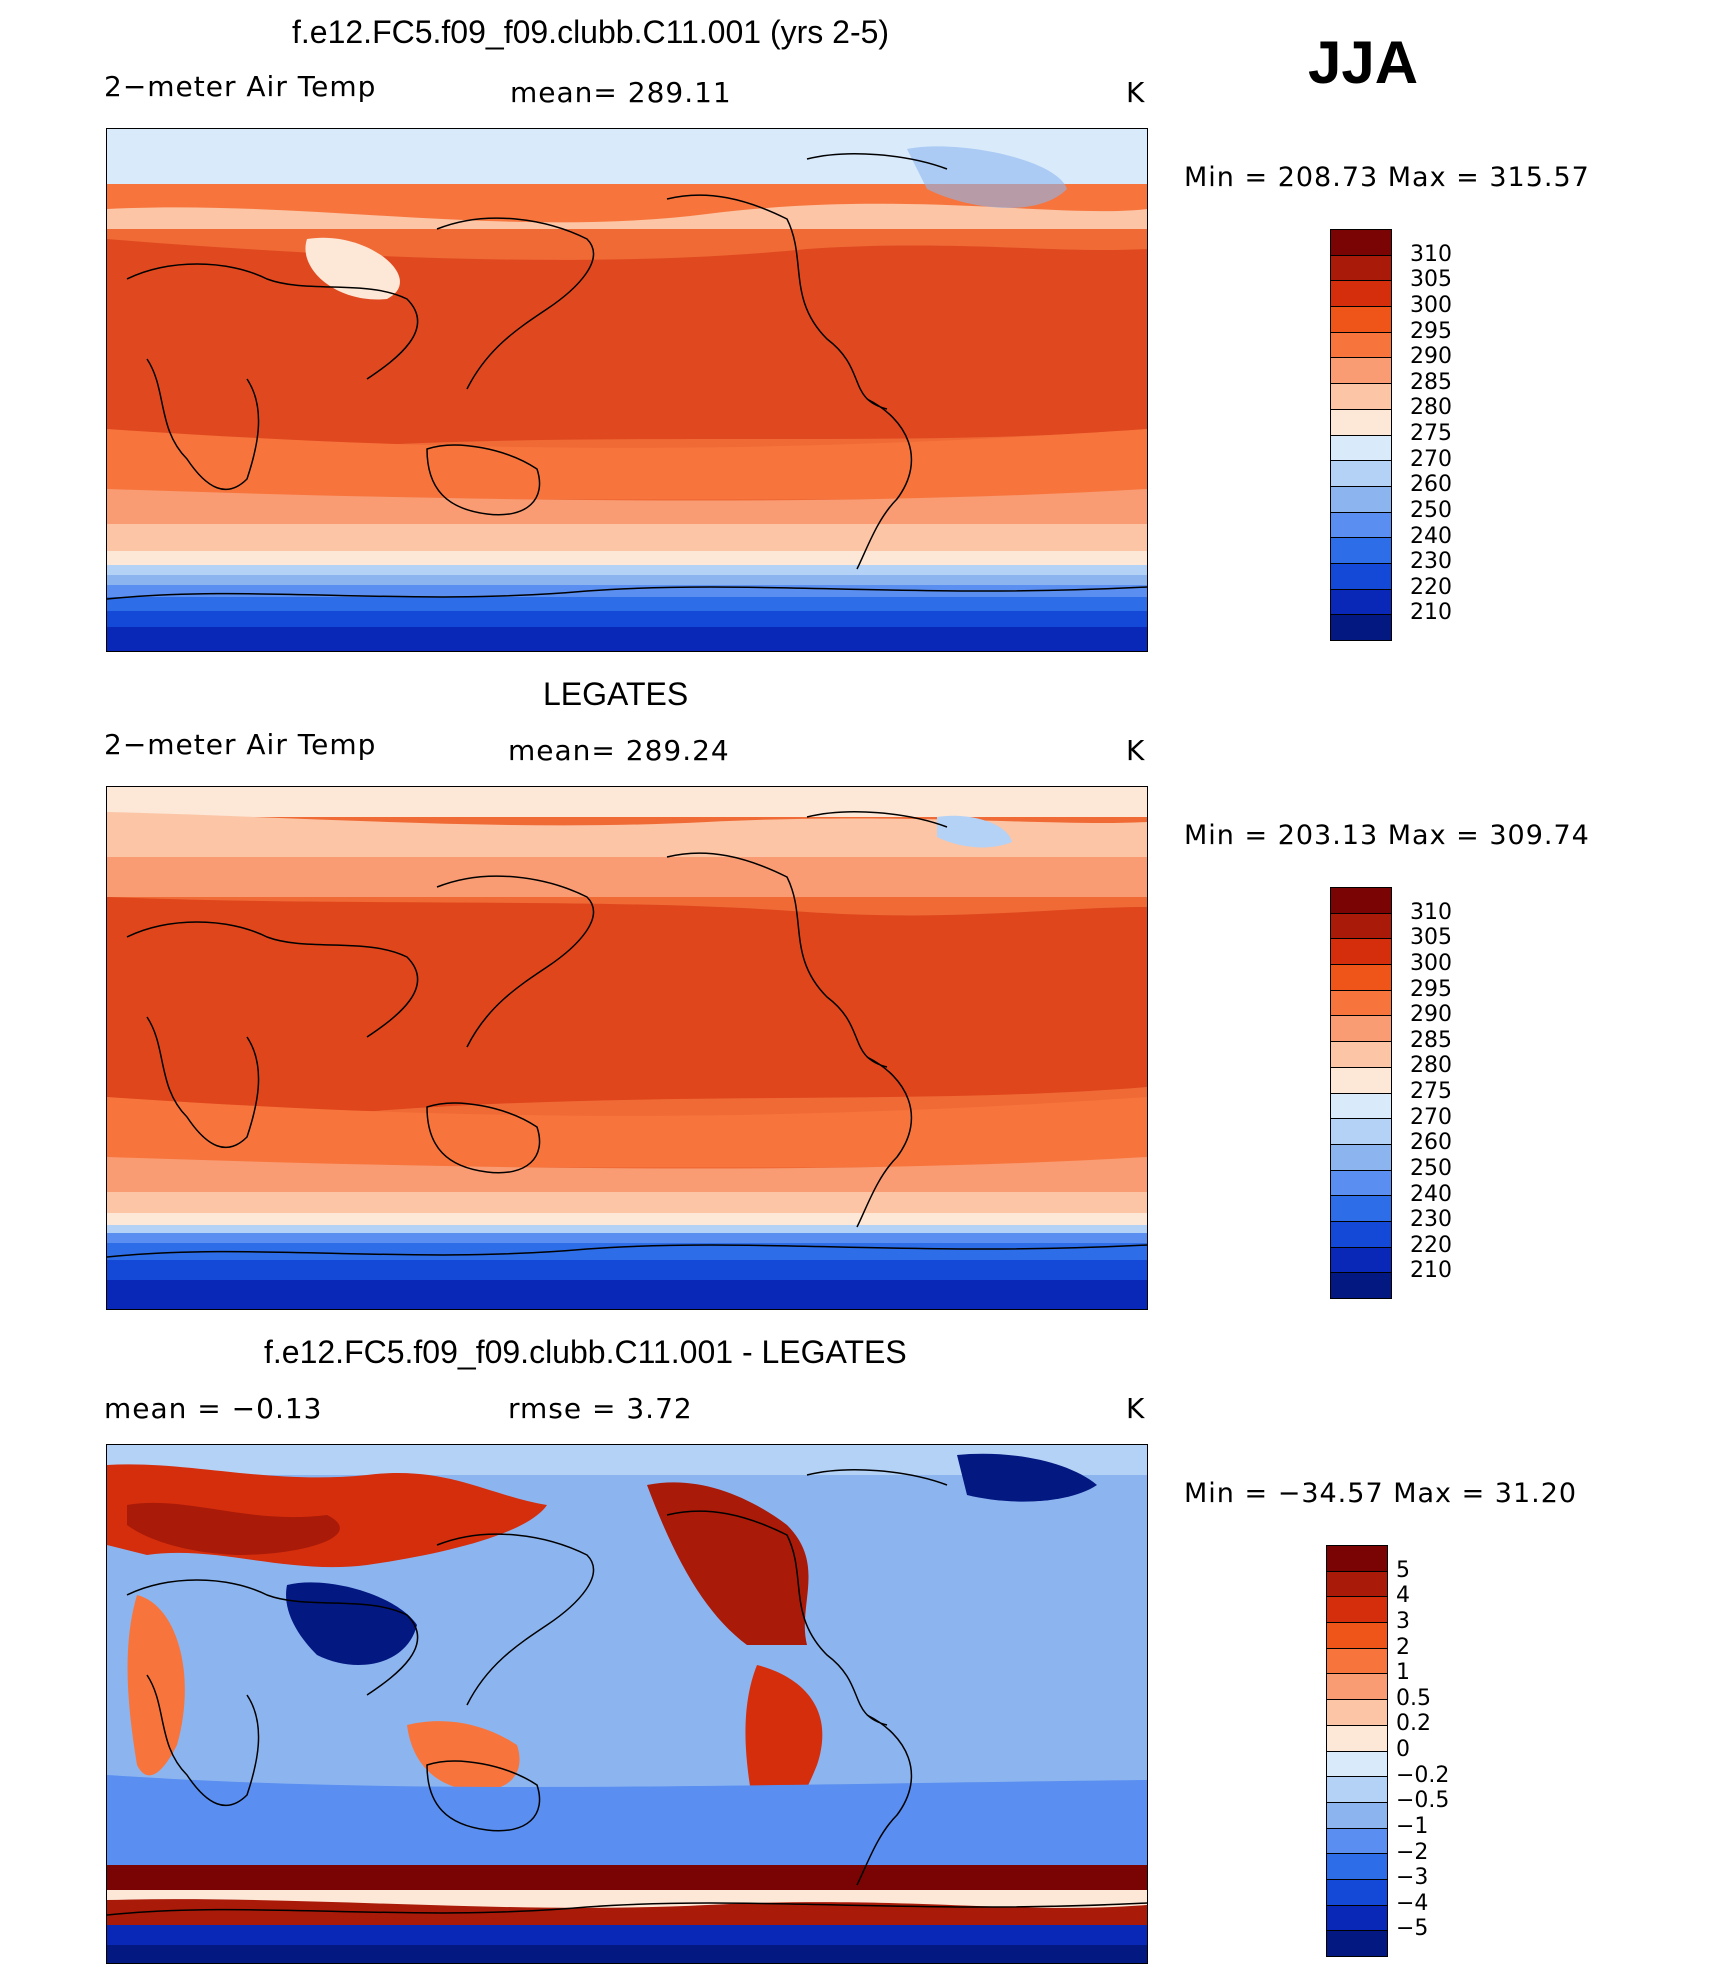 This screenshot has width=1710, height=1969. What do you see at coordinates (600, 1408) in the screenshot?
I see `panel3-rmse: rmse = 3.72` at bounding box center [600, 1408].